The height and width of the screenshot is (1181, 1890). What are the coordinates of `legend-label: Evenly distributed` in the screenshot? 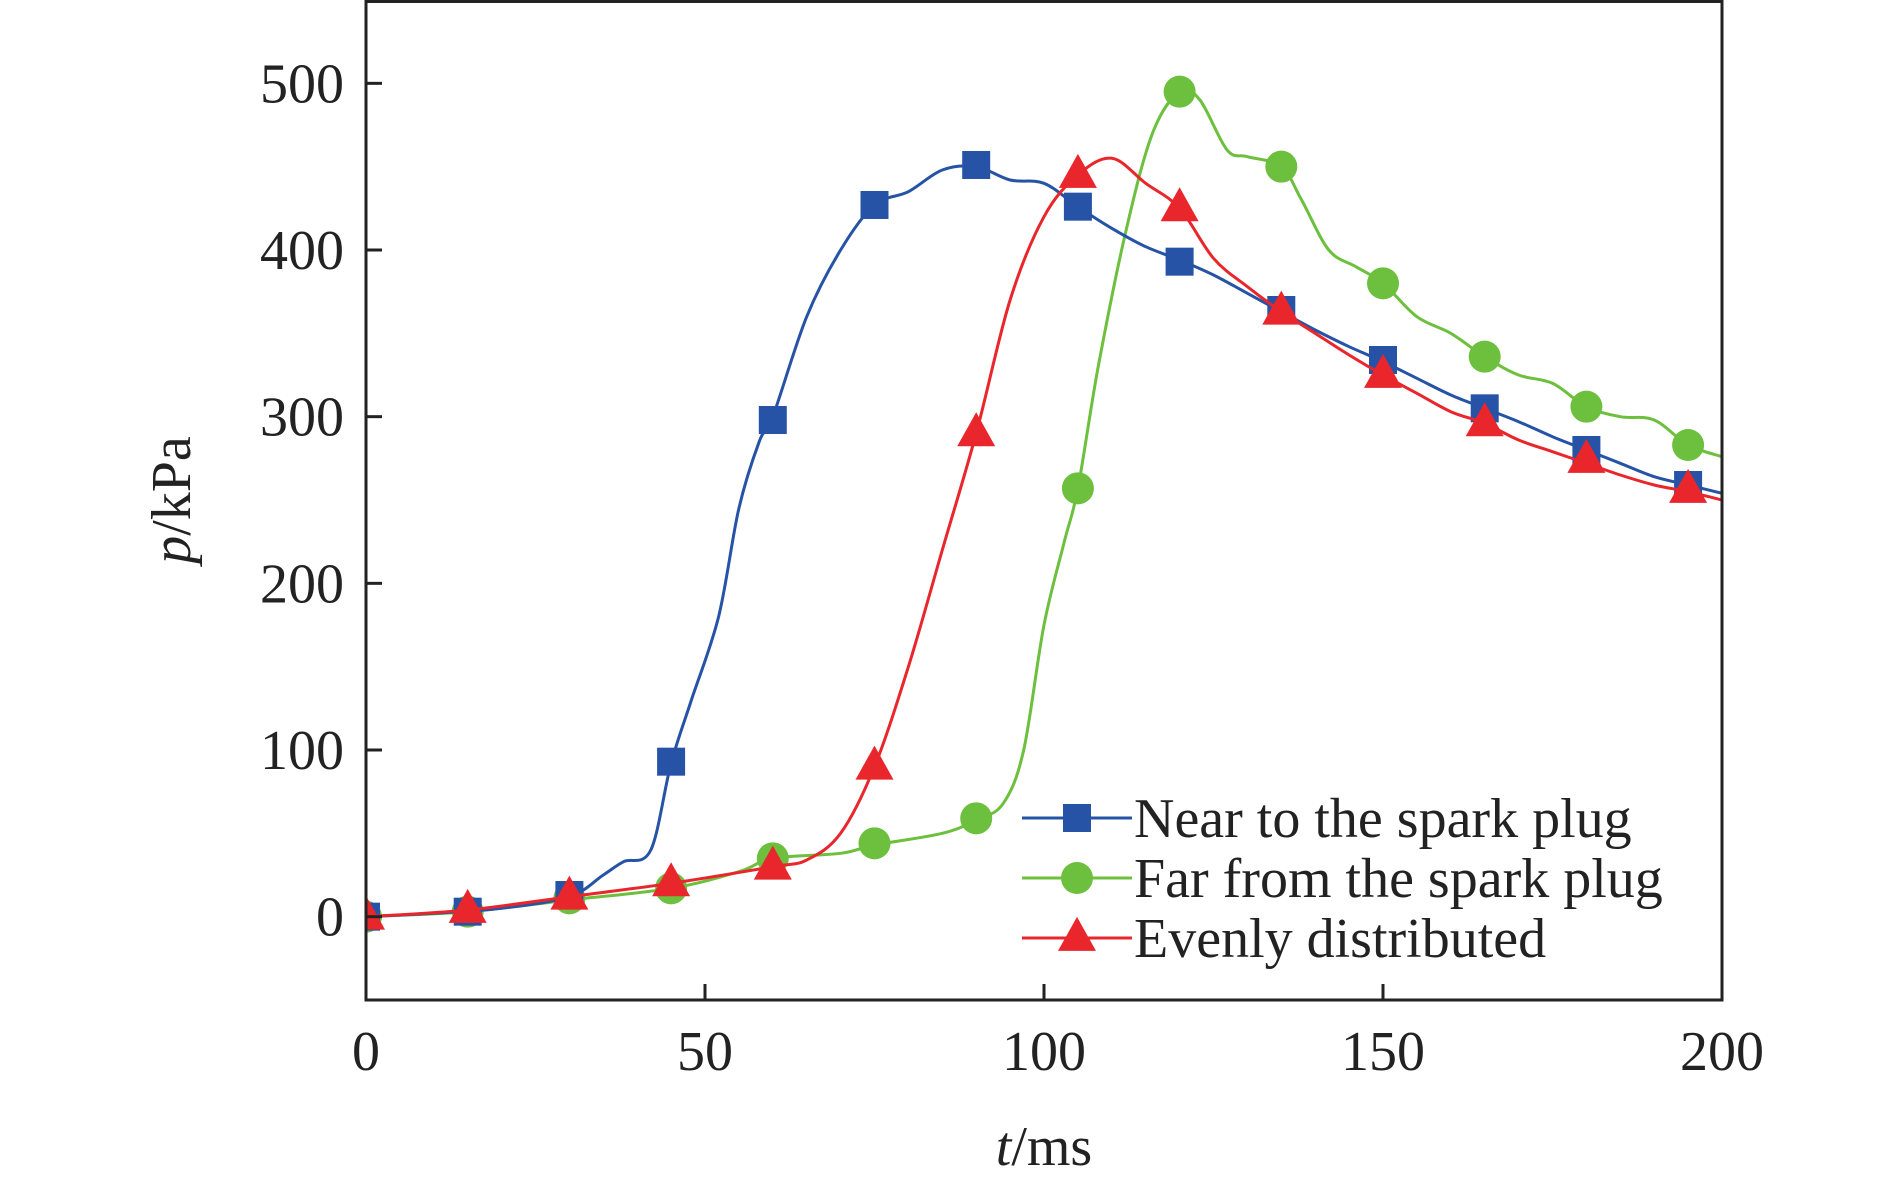 It's located at (1340, 939).